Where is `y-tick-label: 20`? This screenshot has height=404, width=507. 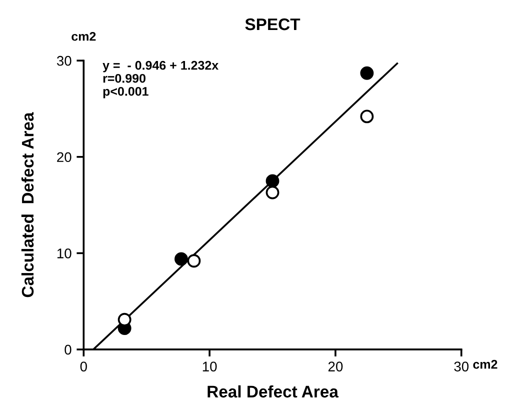 y-tick-label: 20 is located at coordinates (64, 157).